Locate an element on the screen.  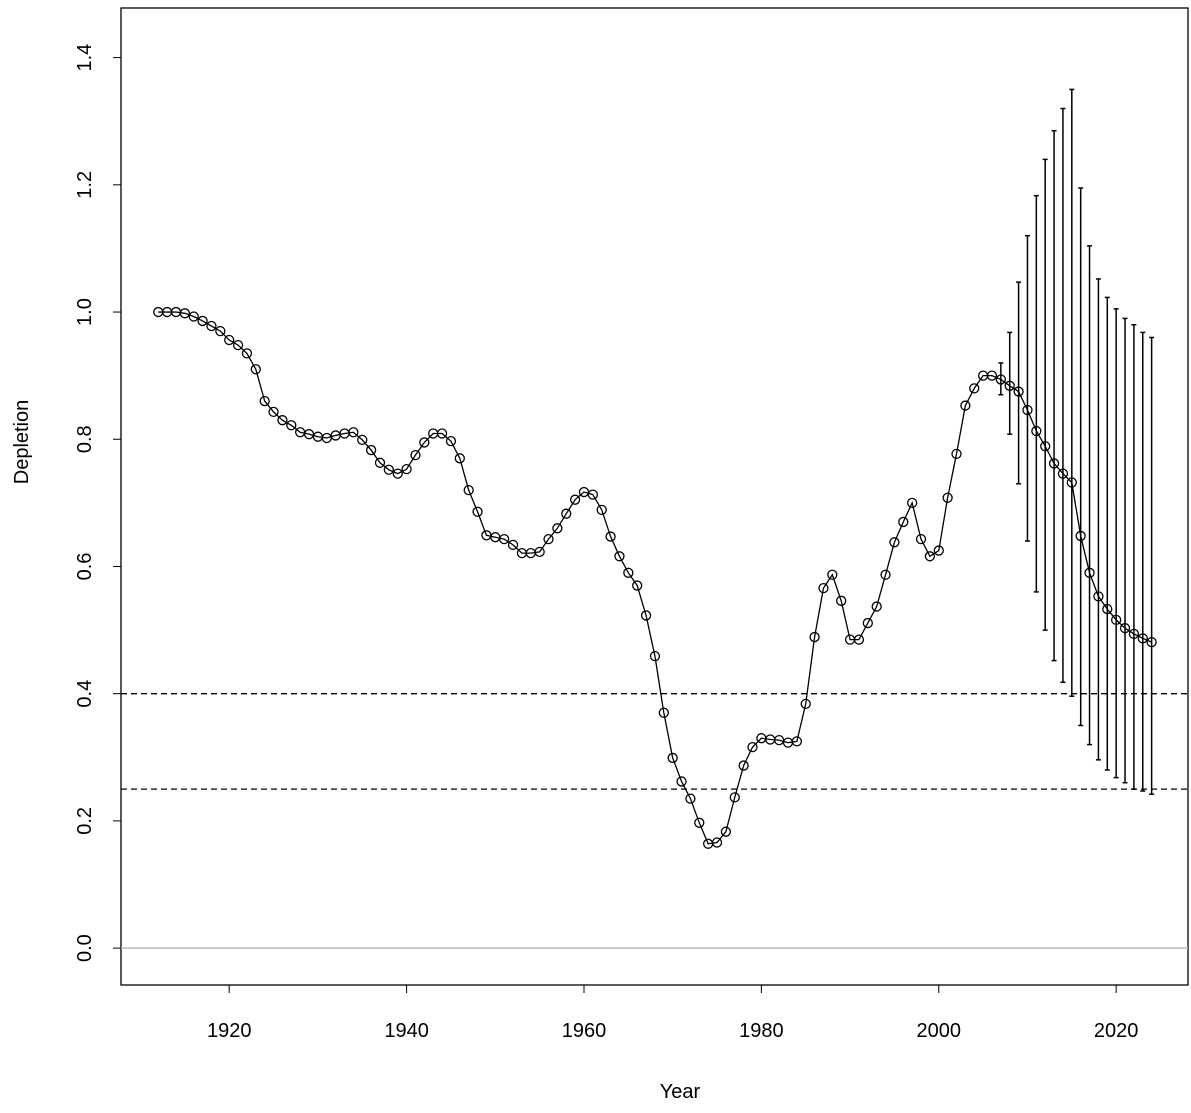
y-tick-label: 1.2 is located at coordinates (85, 185).